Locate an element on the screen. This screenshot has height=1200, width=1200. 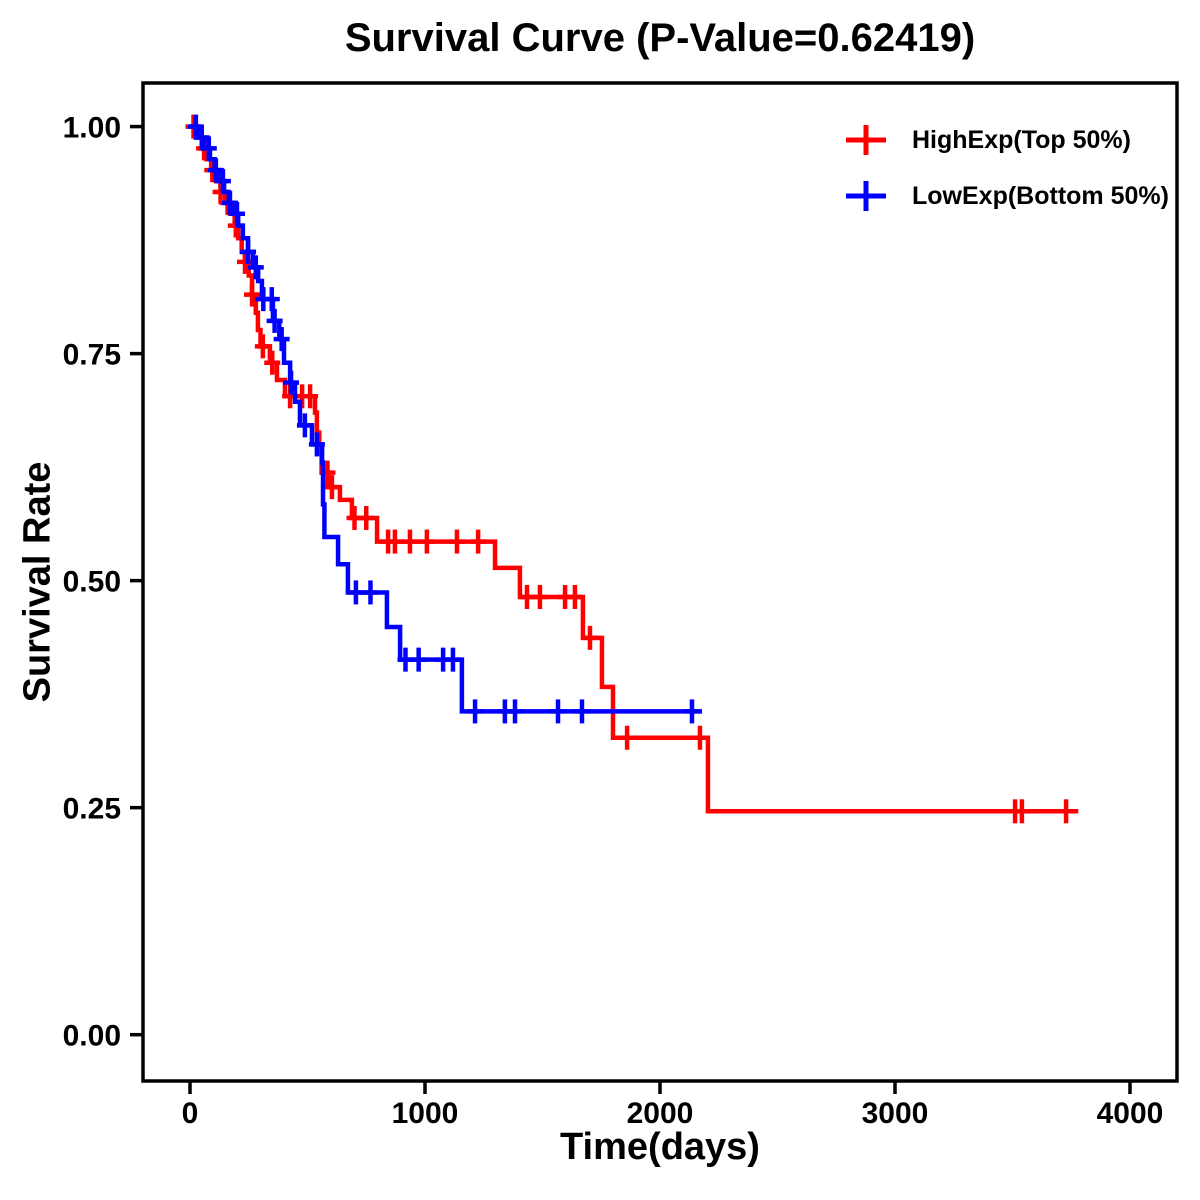
legend: HighExp(Top 50%) LowExp(Bottom 50%) is located at coordinates (1007, 168).